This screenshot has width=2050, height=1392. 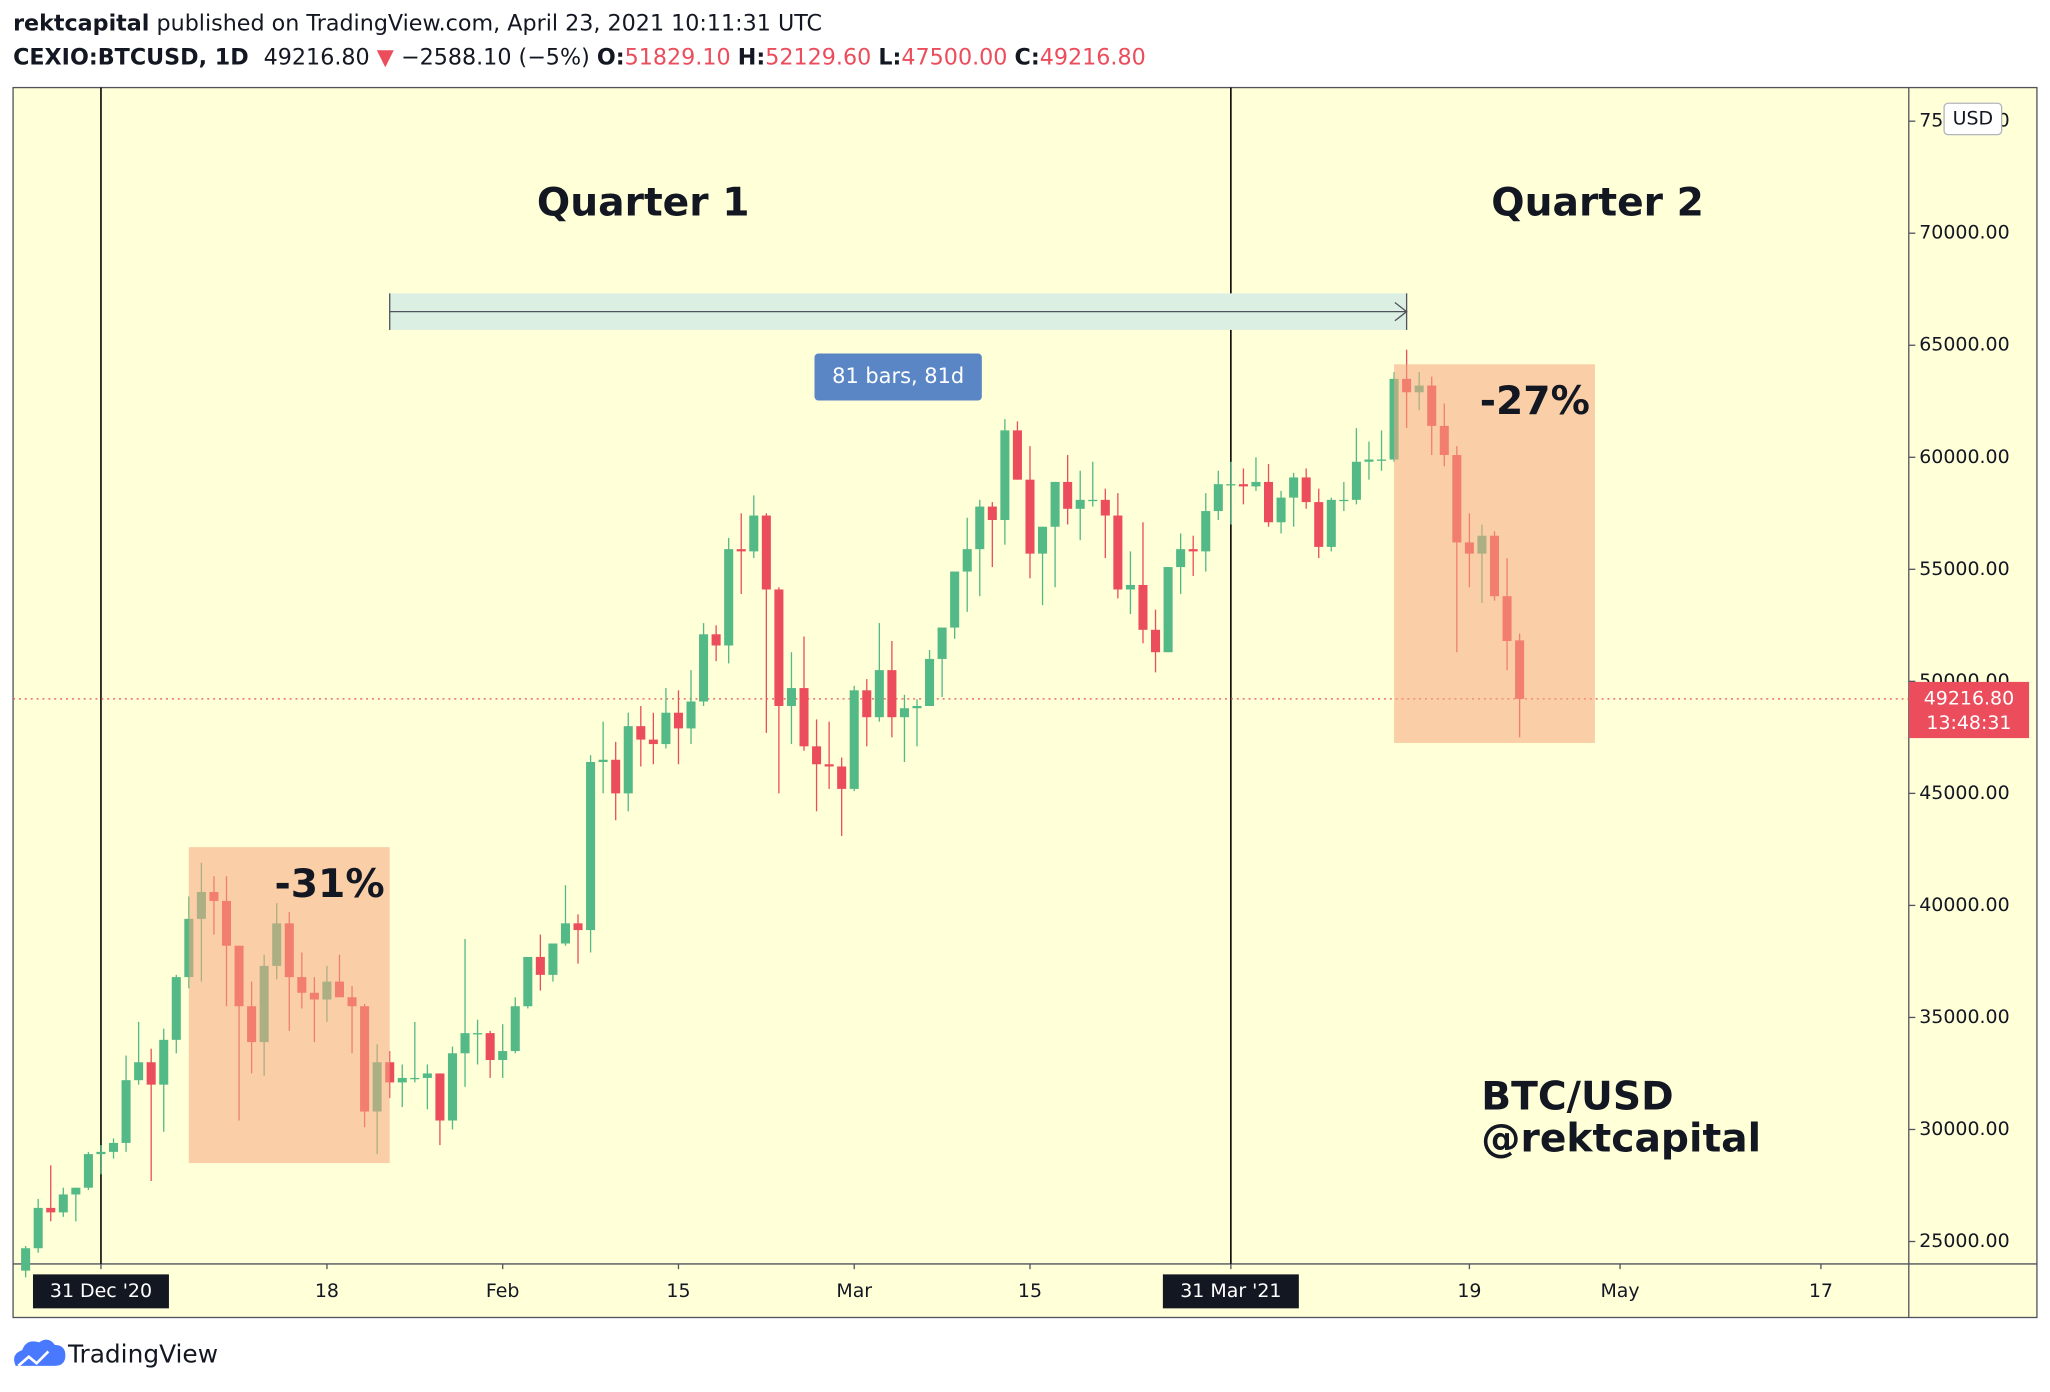 What do you see at coordinates (1619, 1291) in the screenshot?
I see `x-tick-label: May` at bounding box center [1619, 1291].